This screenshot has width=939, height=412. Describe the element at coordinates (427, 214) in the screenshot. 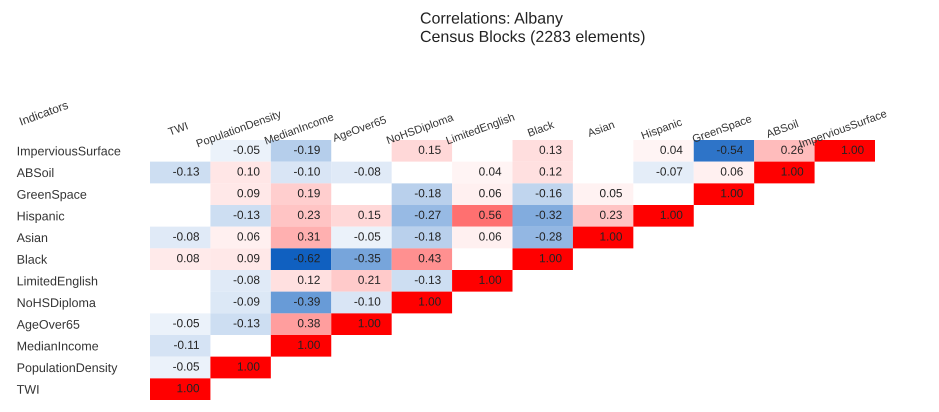

I see `data-label: -0.27` at that location.